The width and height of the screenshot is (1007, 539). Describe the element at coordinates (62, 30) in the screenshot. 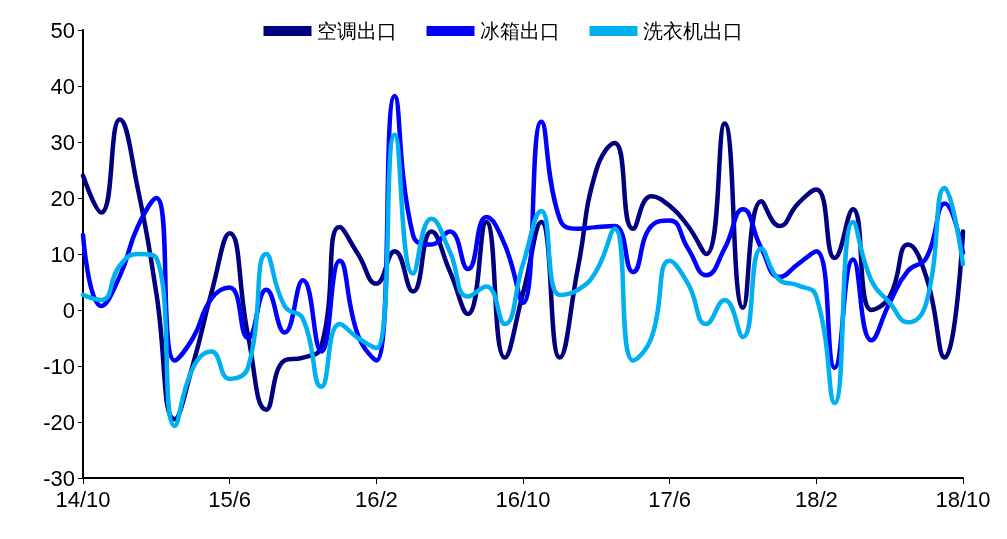

I see `y-tick-label: 50` at that location.